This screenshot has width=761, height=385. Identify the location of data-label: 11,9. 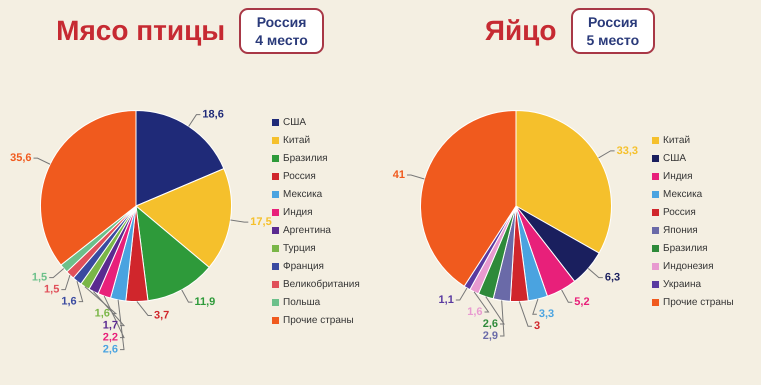
(205, 302).